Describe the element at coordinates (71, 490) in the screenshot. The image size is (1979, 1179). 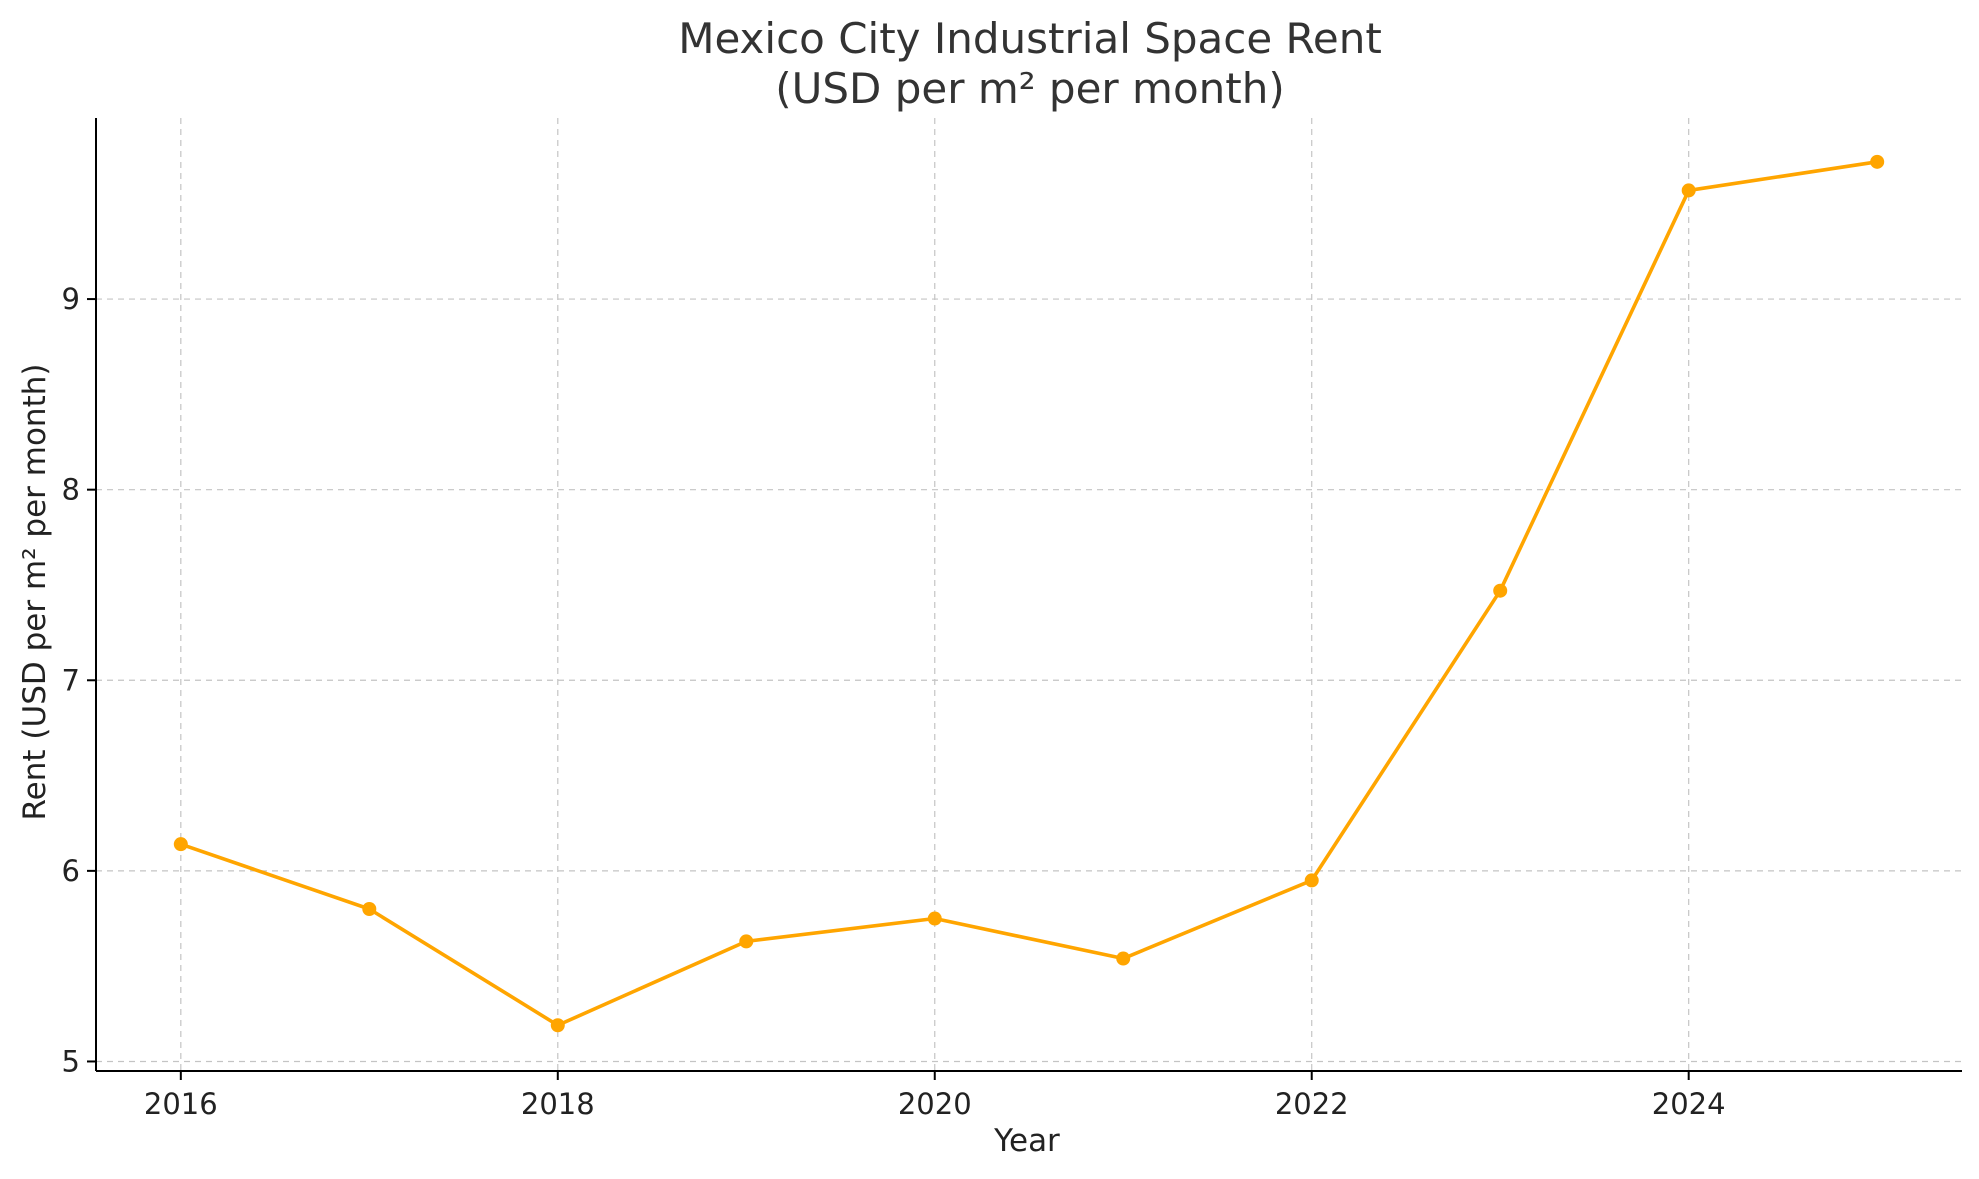
I see `y-tick-label: 8` at that location.